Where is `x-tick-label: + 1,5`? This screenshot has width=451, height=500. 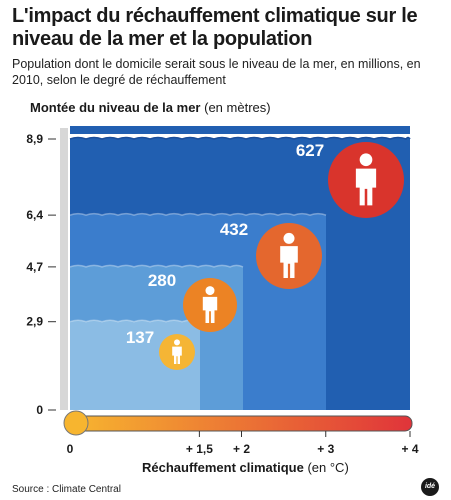
x-tick-label: + 1,5 is located at coordinates (199, 449).